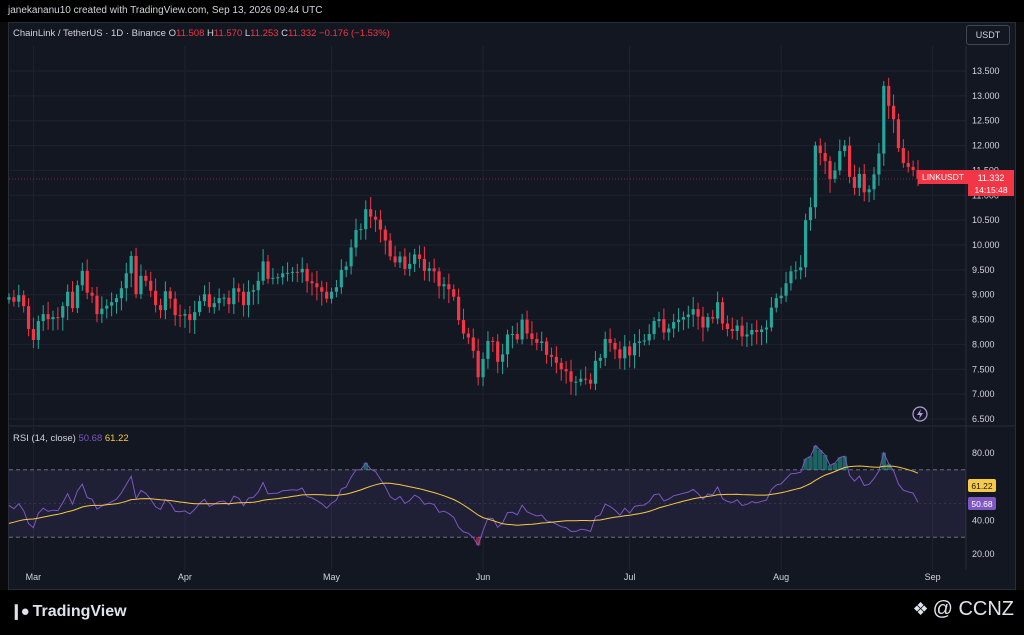 The width and height of the screenshot is (1024, 635). What do you see at coordinates (920, 414) in the screenshot?
I see `alert-bolt-icon` at bounding box center [920, 414].